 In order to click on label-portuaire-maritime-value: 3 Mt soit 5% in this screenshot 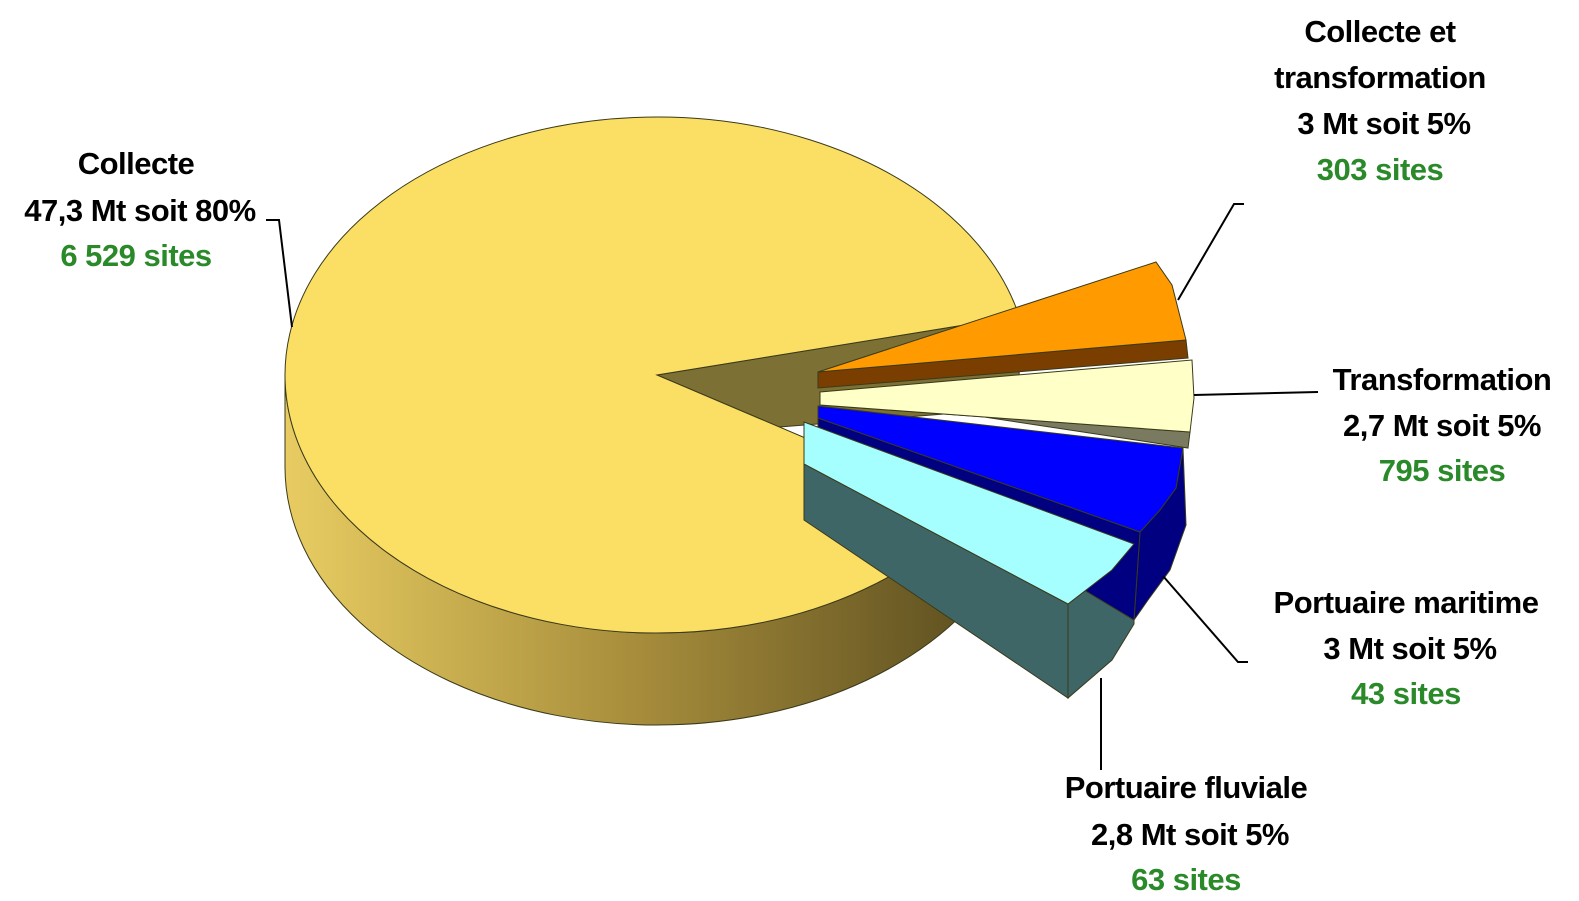, I will do `click(1409, 648)`.